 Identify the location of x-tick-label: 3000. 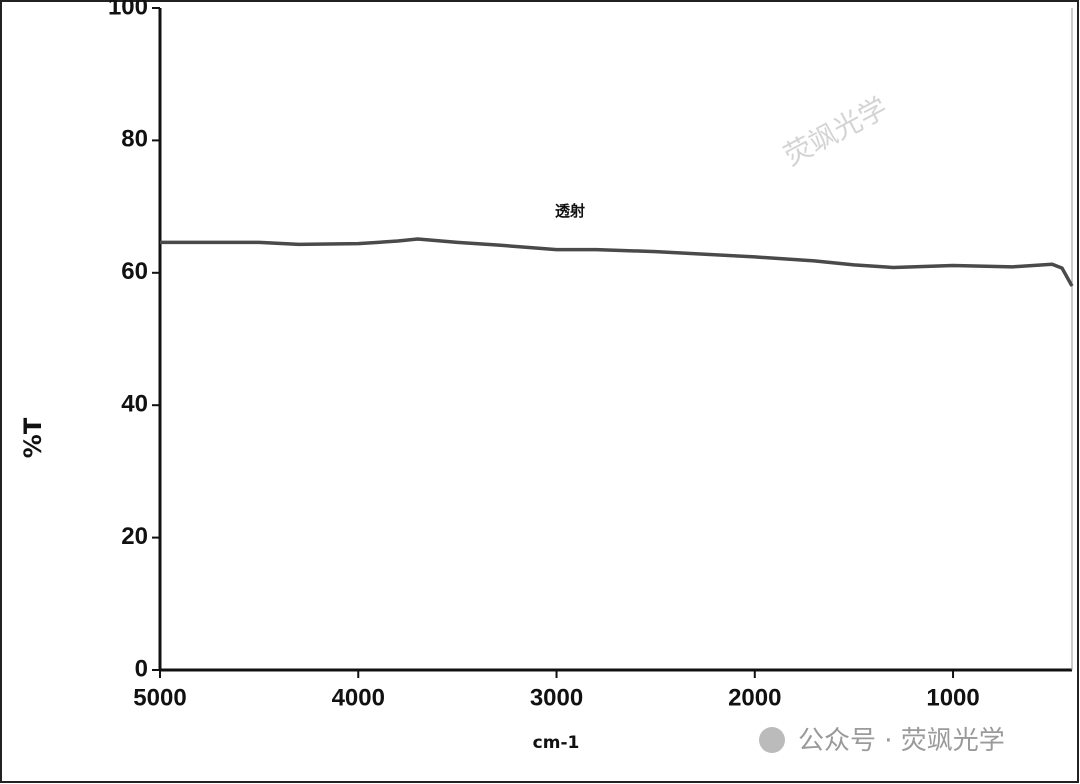
(556, 697).